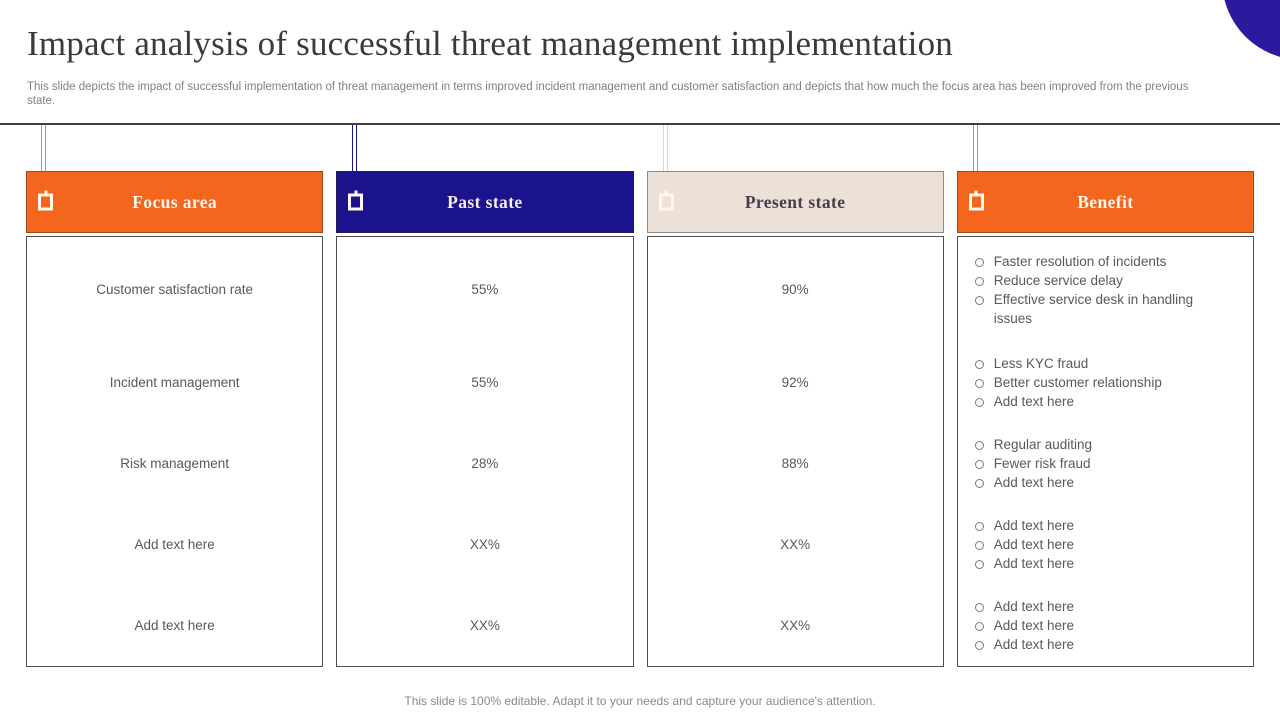 Image resolution: width=1280 pixels, height=720 pixels. I want to click on column-header-label: Past state, so click(485, 201).